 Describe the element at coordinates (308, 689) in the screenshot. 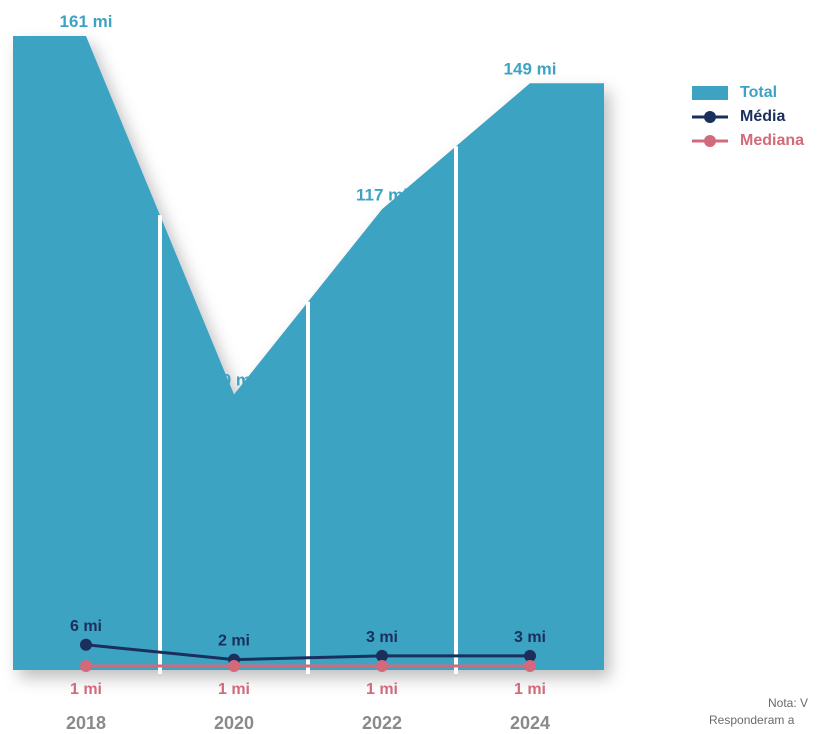

I see `mediana-labels: 1 mi 1 mi 1 mi 1 mi` at that location.